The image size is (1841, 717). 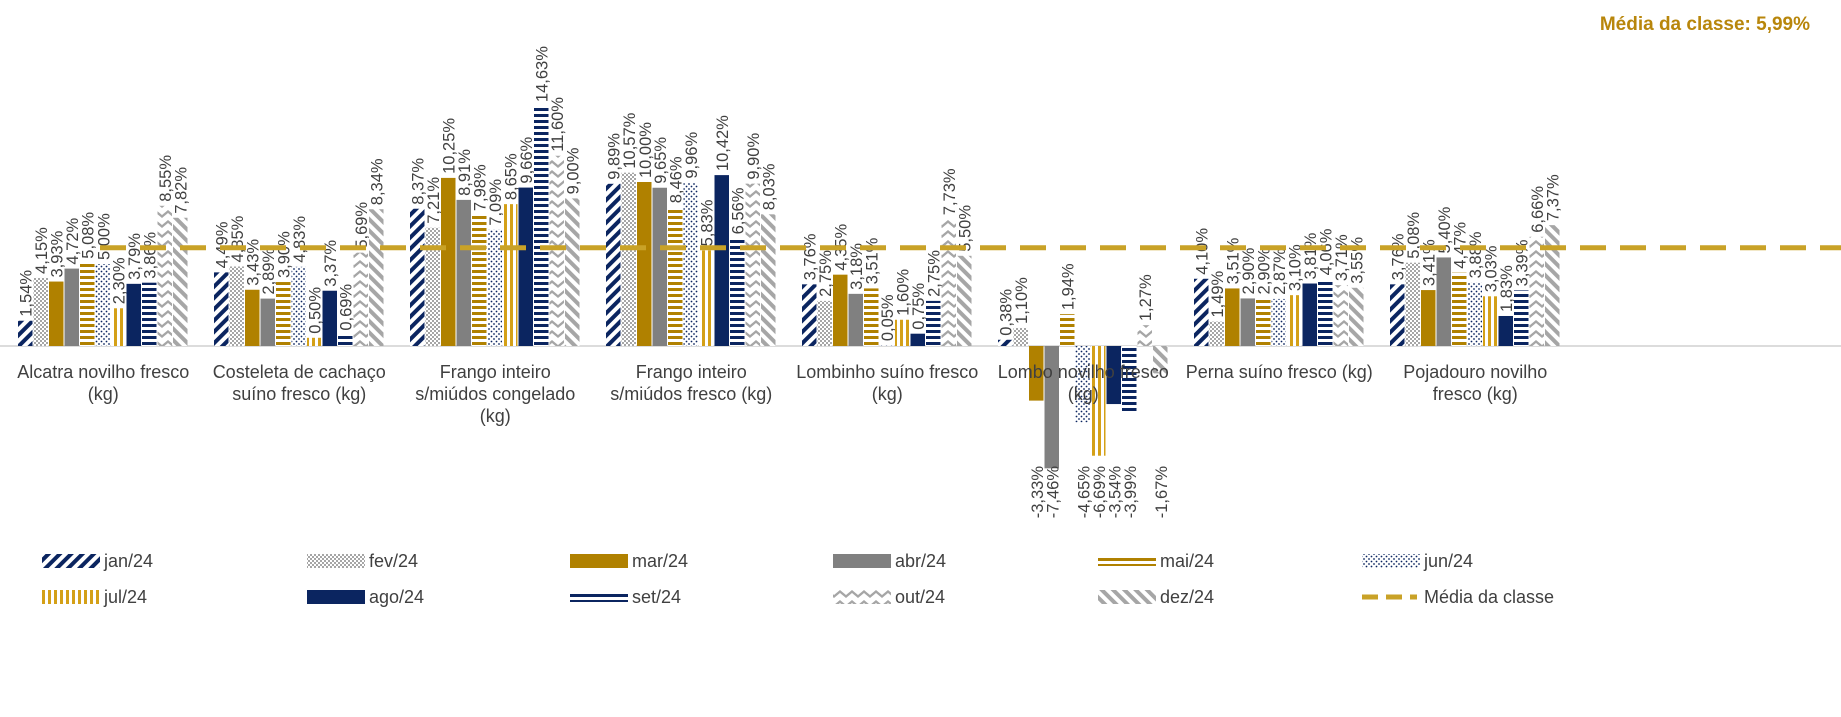 What do you see at coordinates (128, 561) in the screenshot?
I see `legend-label-jan-24: jan/24` at bounding box center [128, 561].